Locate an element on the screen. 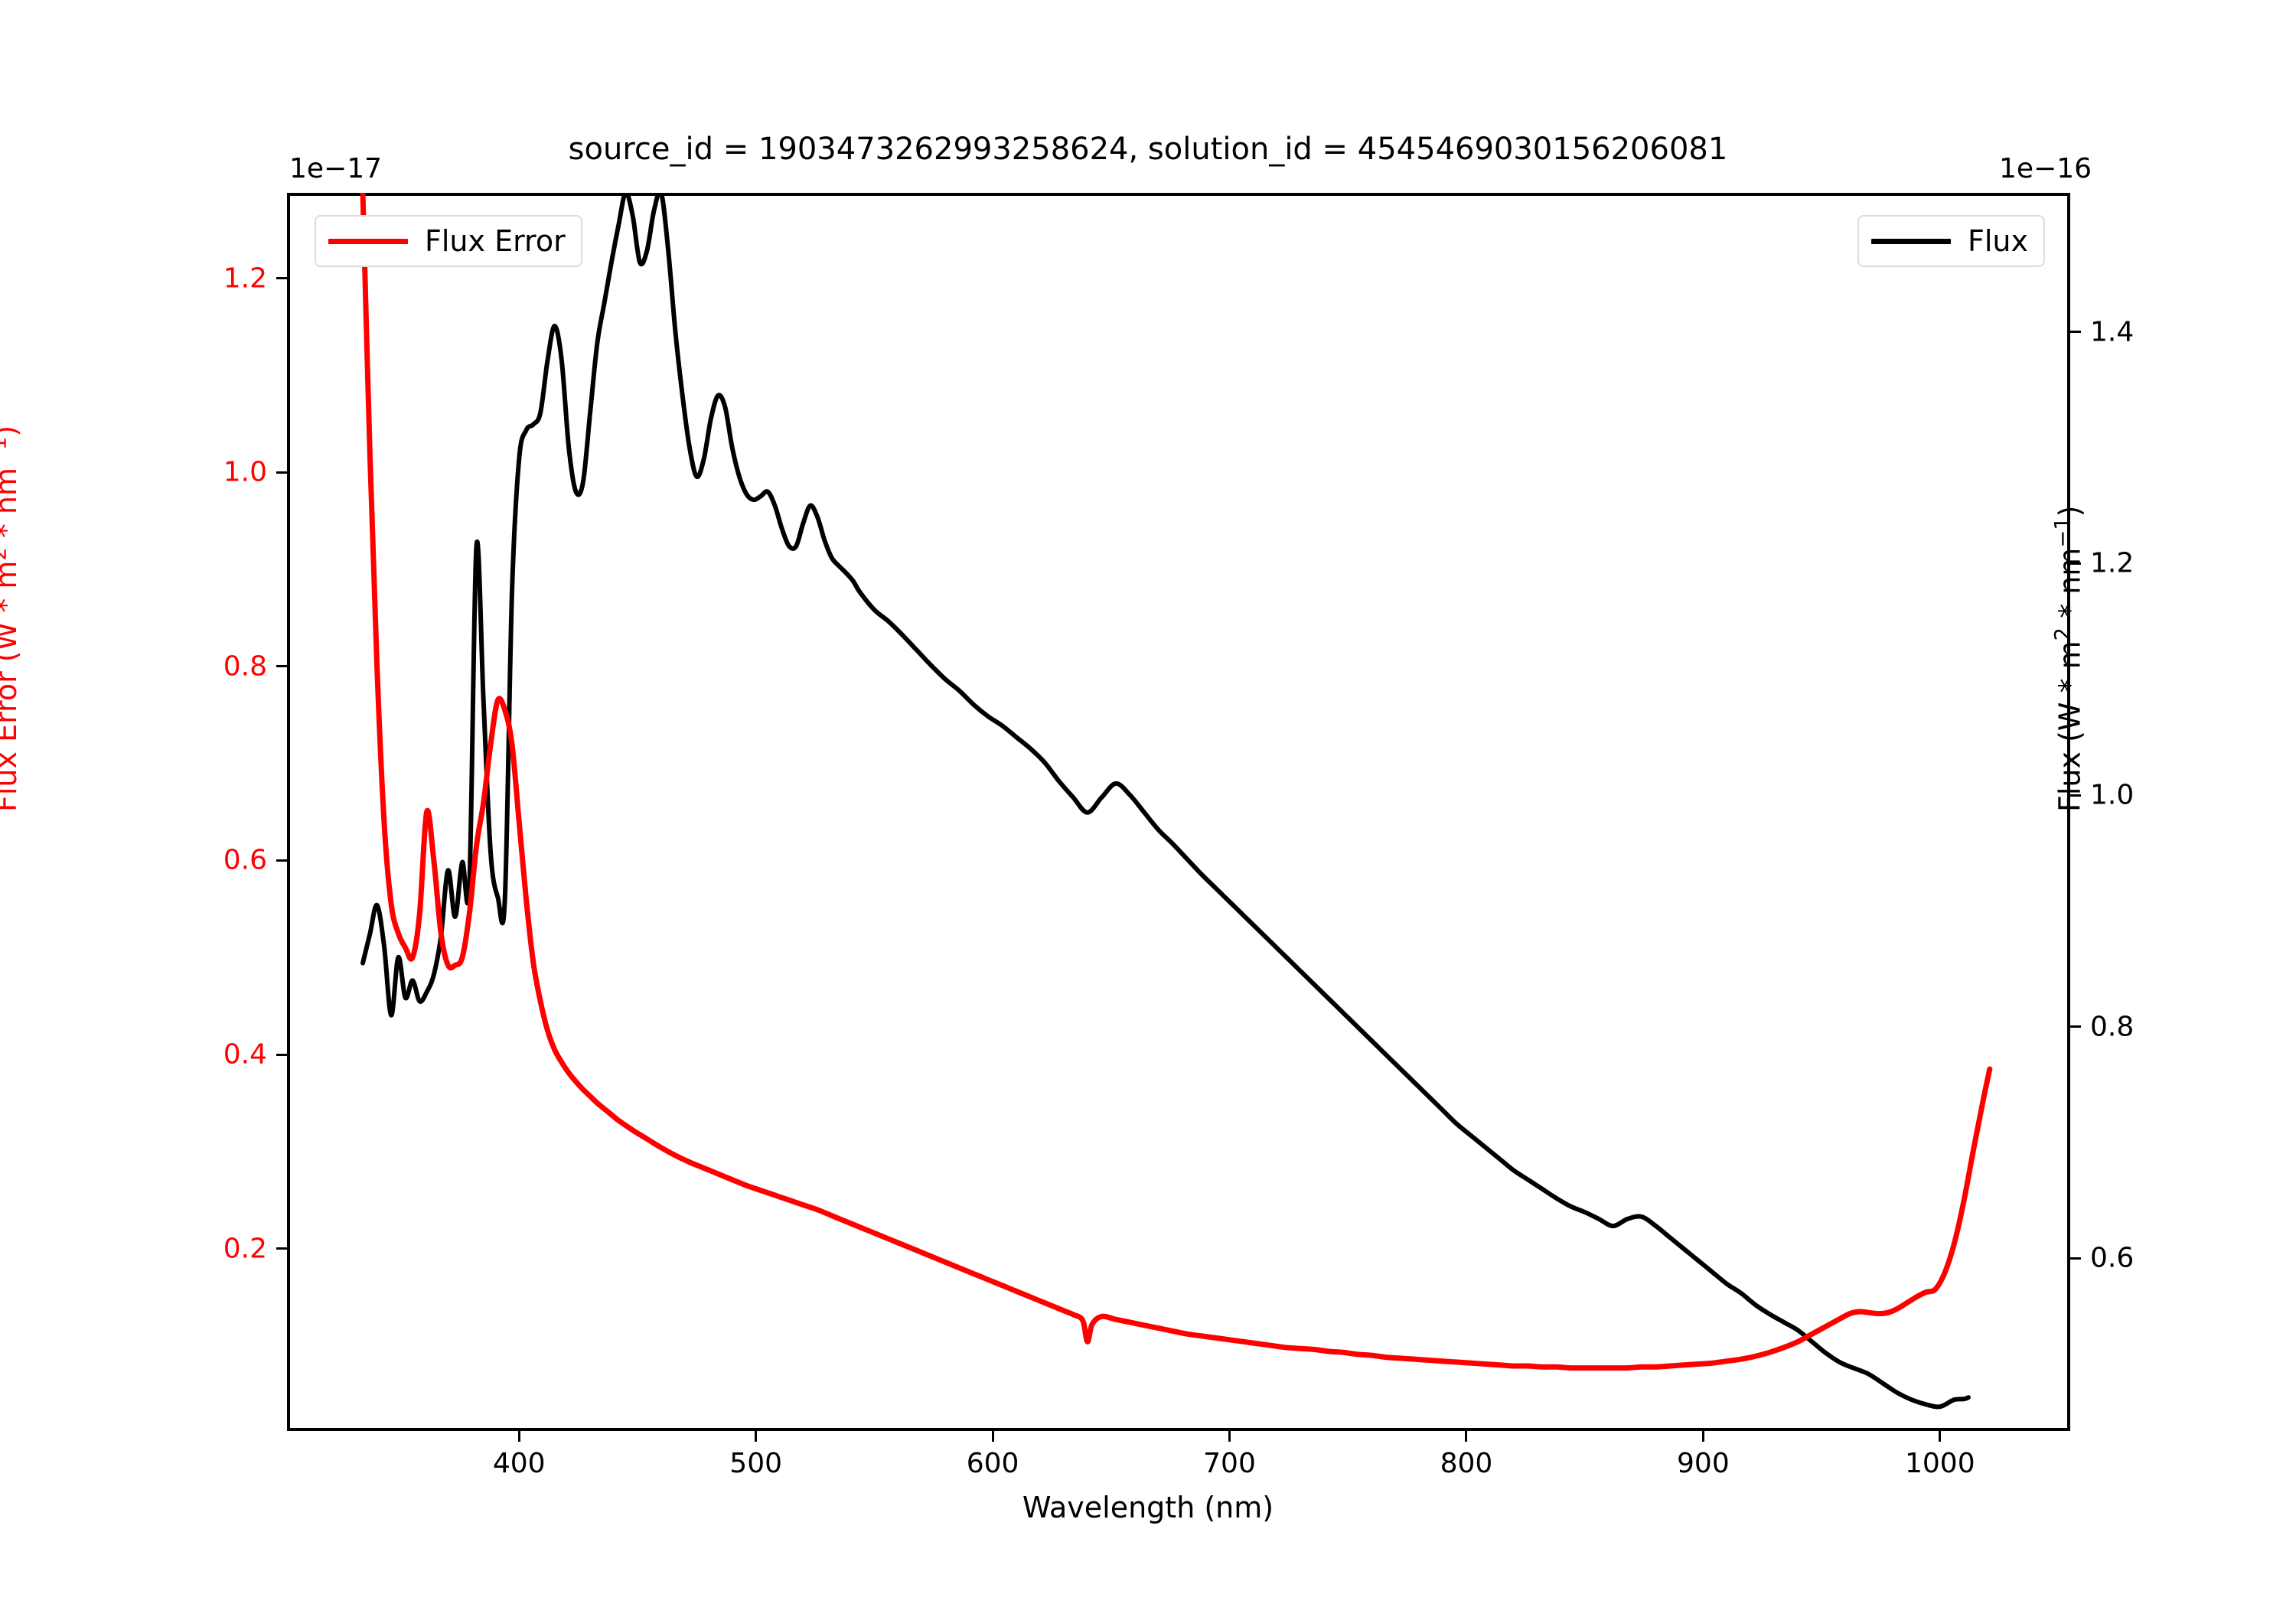 The width and height of the screenshot is (2296, 1607). right-y-tick-label: 1.2 is located at coordinates (2112, 563).